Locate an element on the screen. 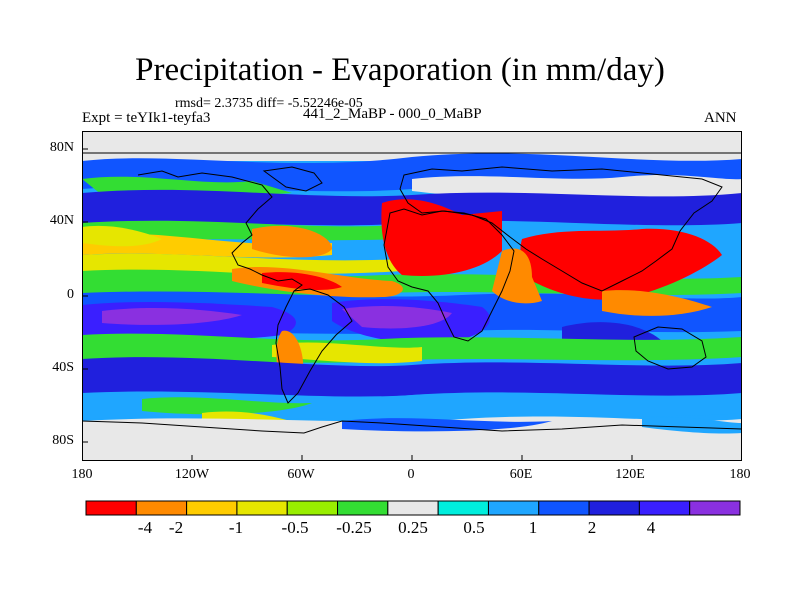 The image size is (800, 600). coastline-eurasia is located at coordinates (561, 229).